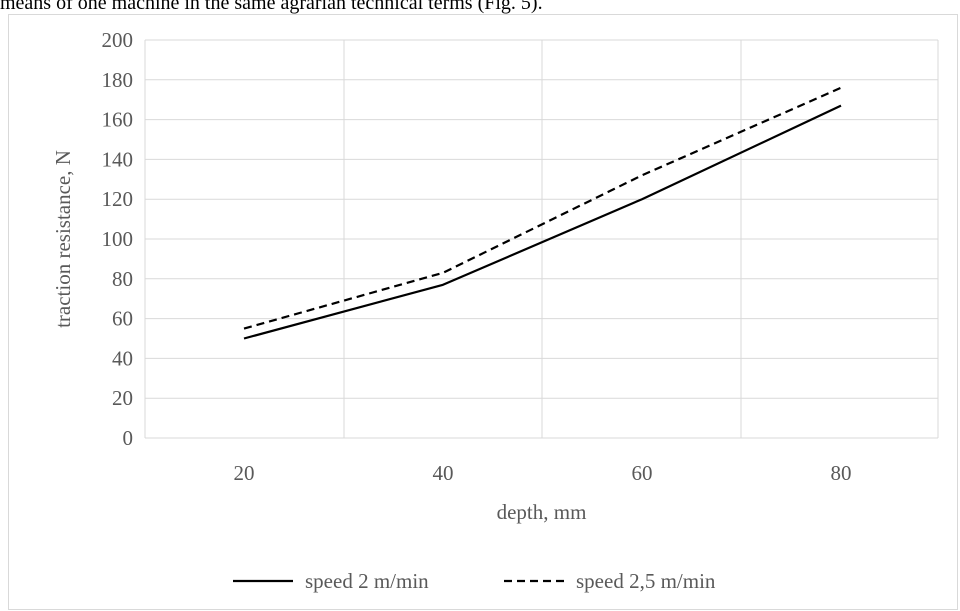 The height and width of the screenshot is (611, 960). Describe the element at coordinates (642, 473) in the screenshot. I see `x-tick-label: 60` at that location.